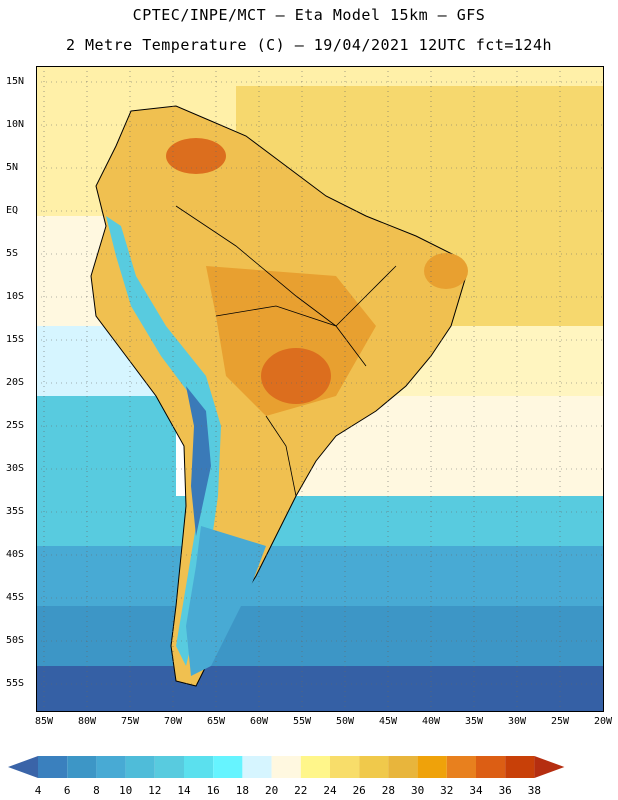 This screenshot has height=800, width=618. Describe the element at coordinates (534, 790) in the screenshot. I see `colorbar-label: 38` at that location.